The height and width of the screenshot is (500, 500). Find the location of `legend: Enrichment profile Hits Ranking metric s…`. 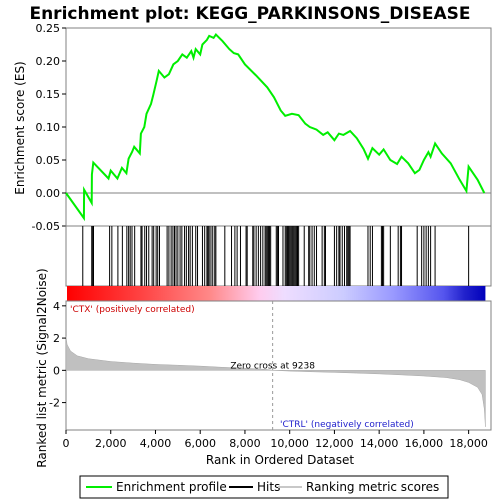

legend: Enrichment profile Hits Ranking metric s… is located at coordinates (264, 487).